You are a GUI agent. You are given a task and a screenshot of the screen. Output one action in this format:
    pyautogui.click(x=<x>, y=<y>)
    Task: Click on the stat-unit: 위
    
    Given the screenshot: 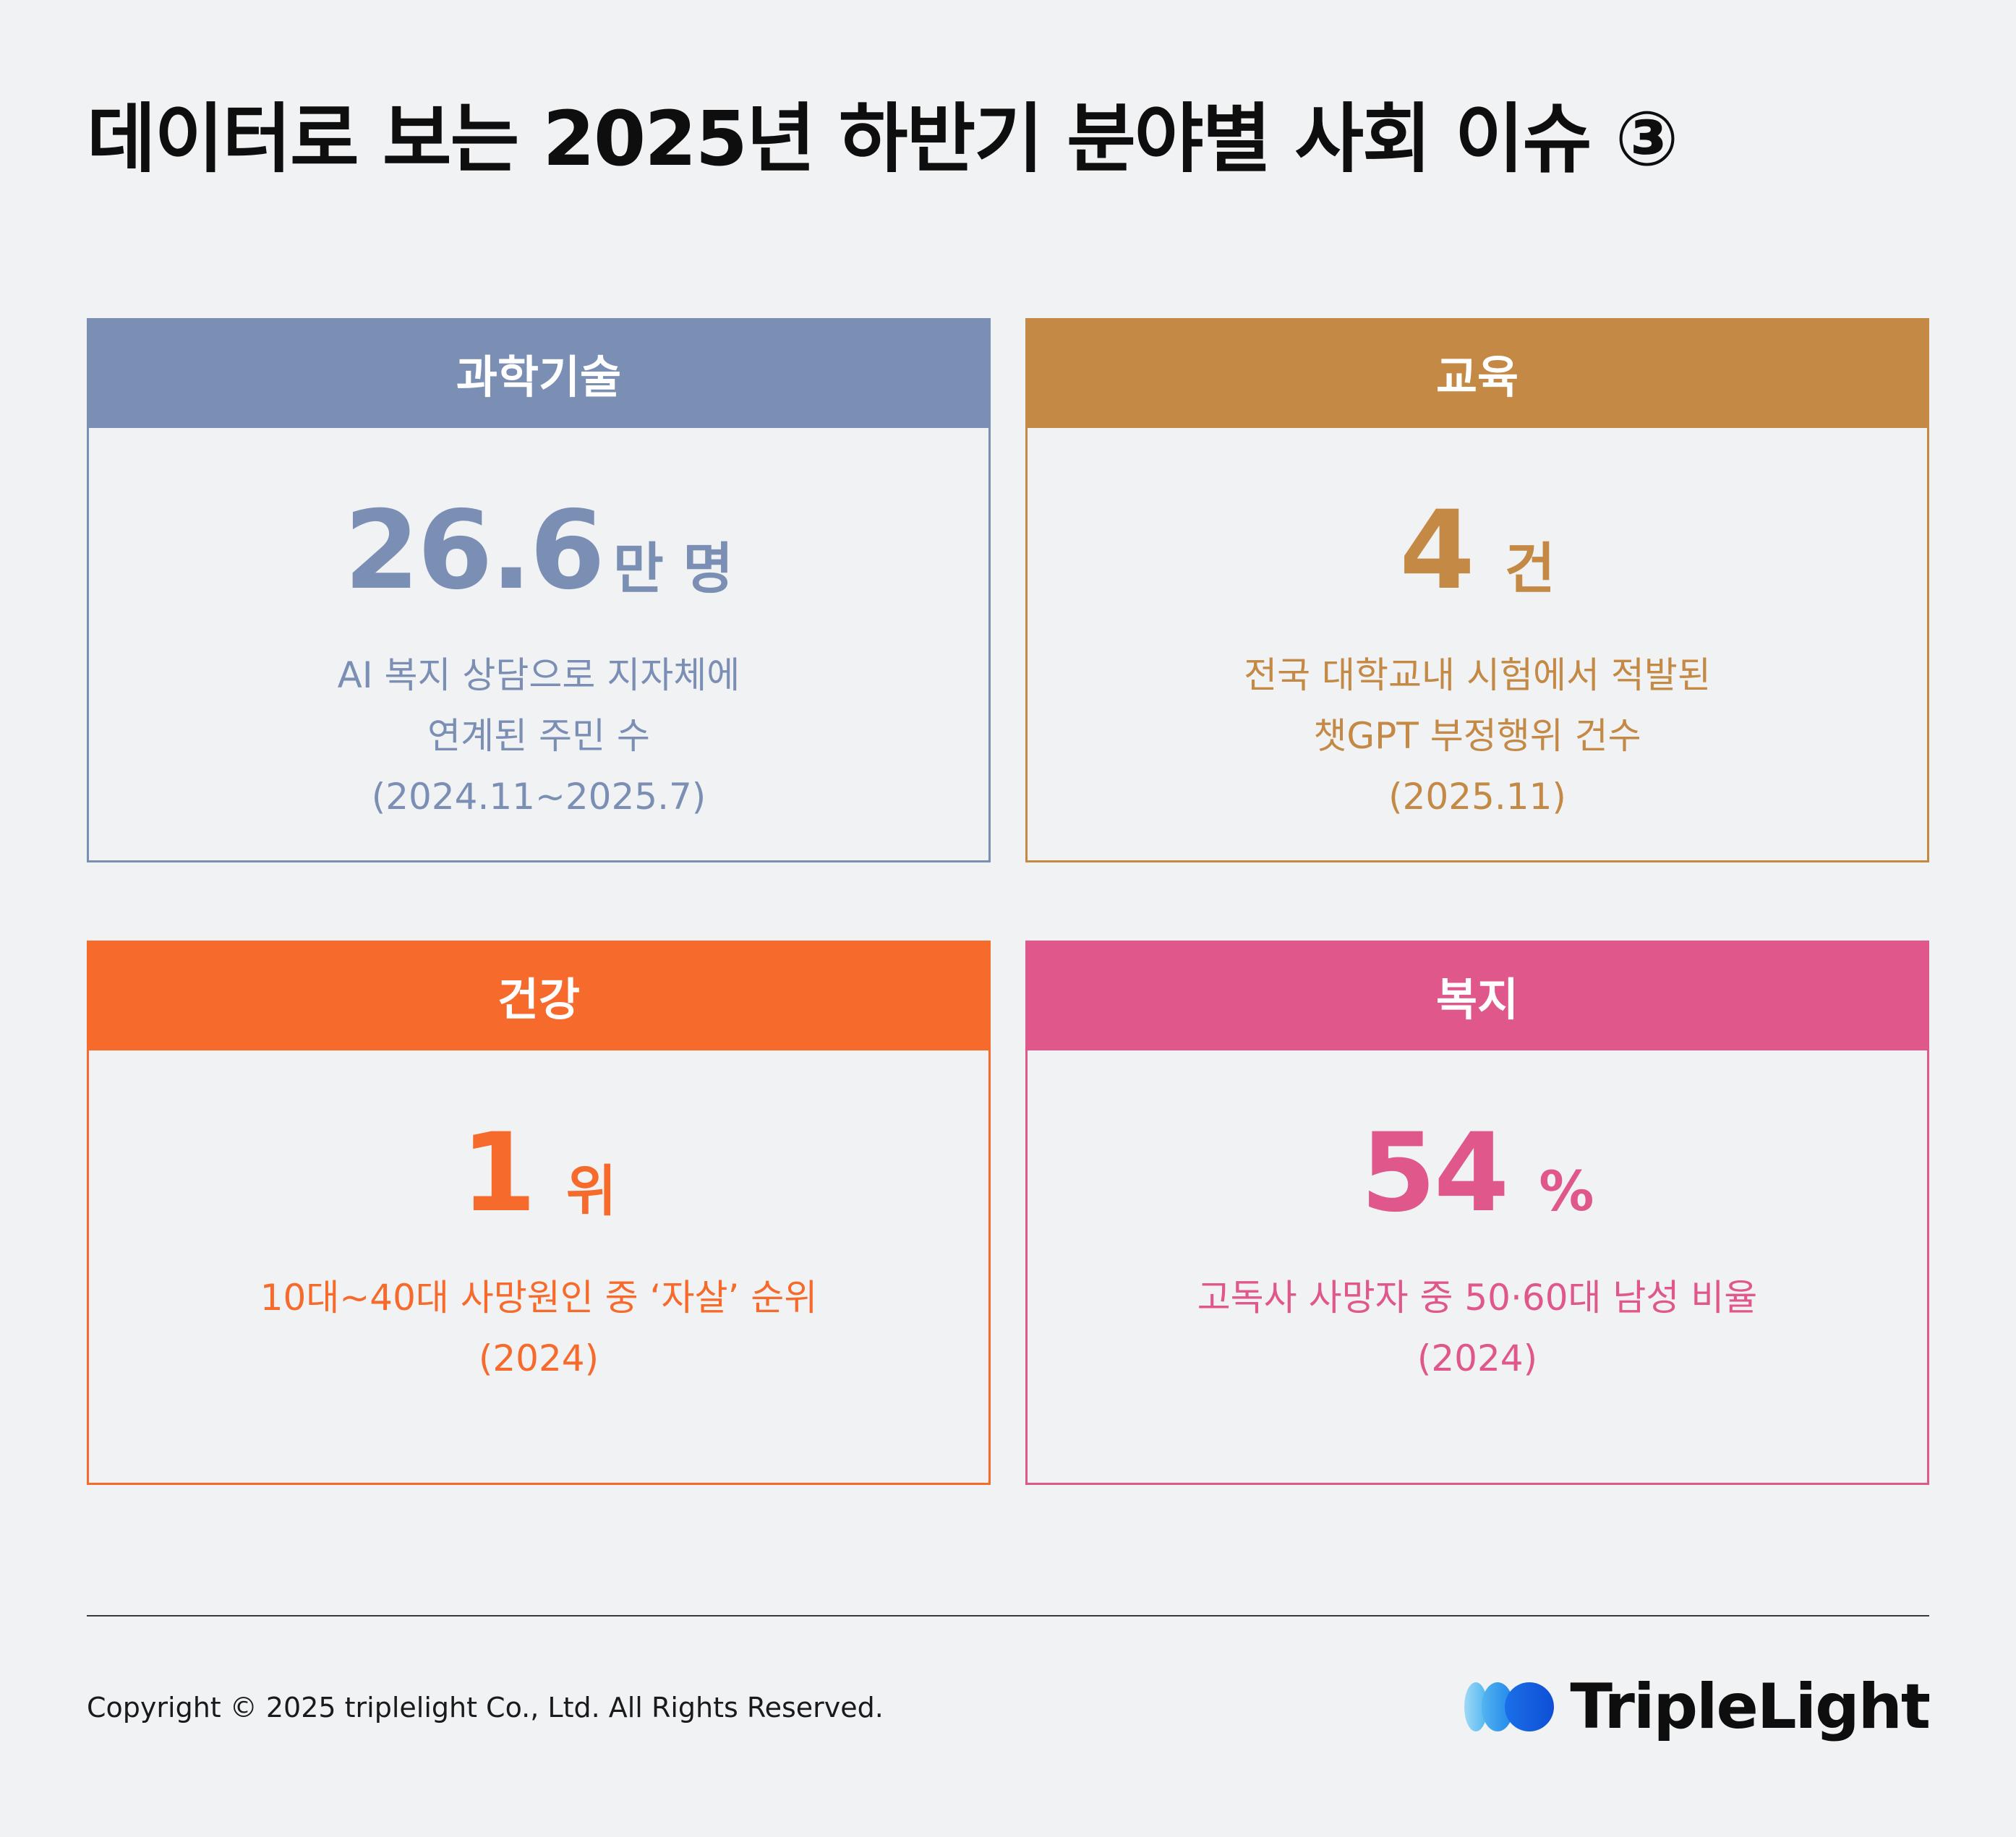 What is the action you would take?
    pyautogui.click(x=591, y=1191)
    